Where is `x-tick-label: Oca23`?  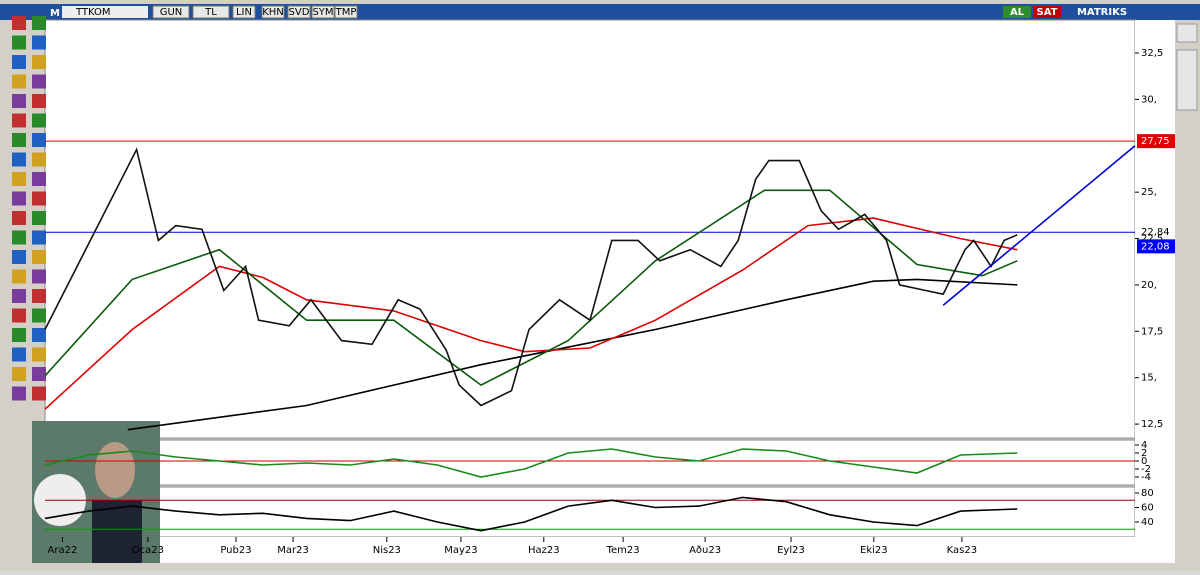
x-tick-label: Oca23 is located at coordinates (148, 550).